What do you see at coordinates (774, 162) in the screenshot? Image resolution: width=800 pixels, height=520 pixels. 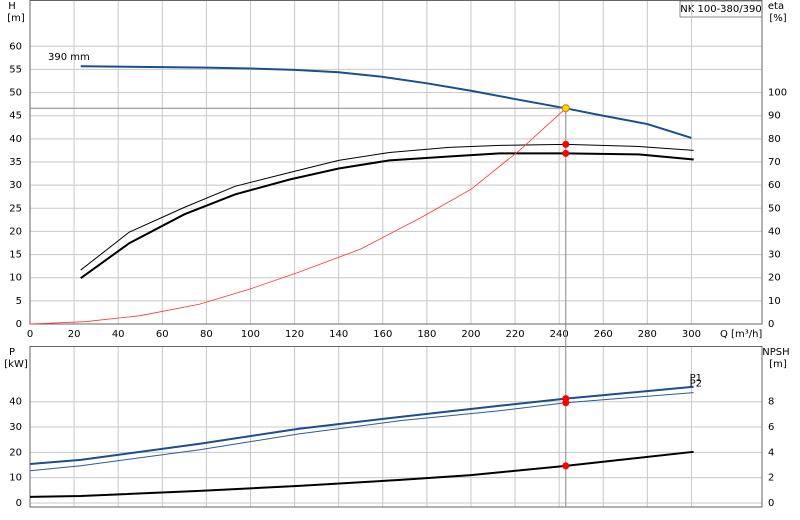 I see `y2-tick-label: 70` at bounding box center [774, 162].